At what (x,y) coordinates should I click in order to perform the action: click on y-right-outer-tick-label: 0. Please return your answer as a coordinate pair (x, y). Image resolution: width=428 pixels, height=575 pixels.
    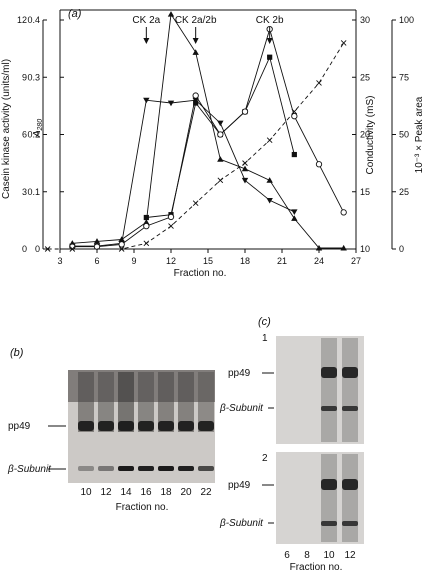
    Looking at the image, I should click on (401, 249).